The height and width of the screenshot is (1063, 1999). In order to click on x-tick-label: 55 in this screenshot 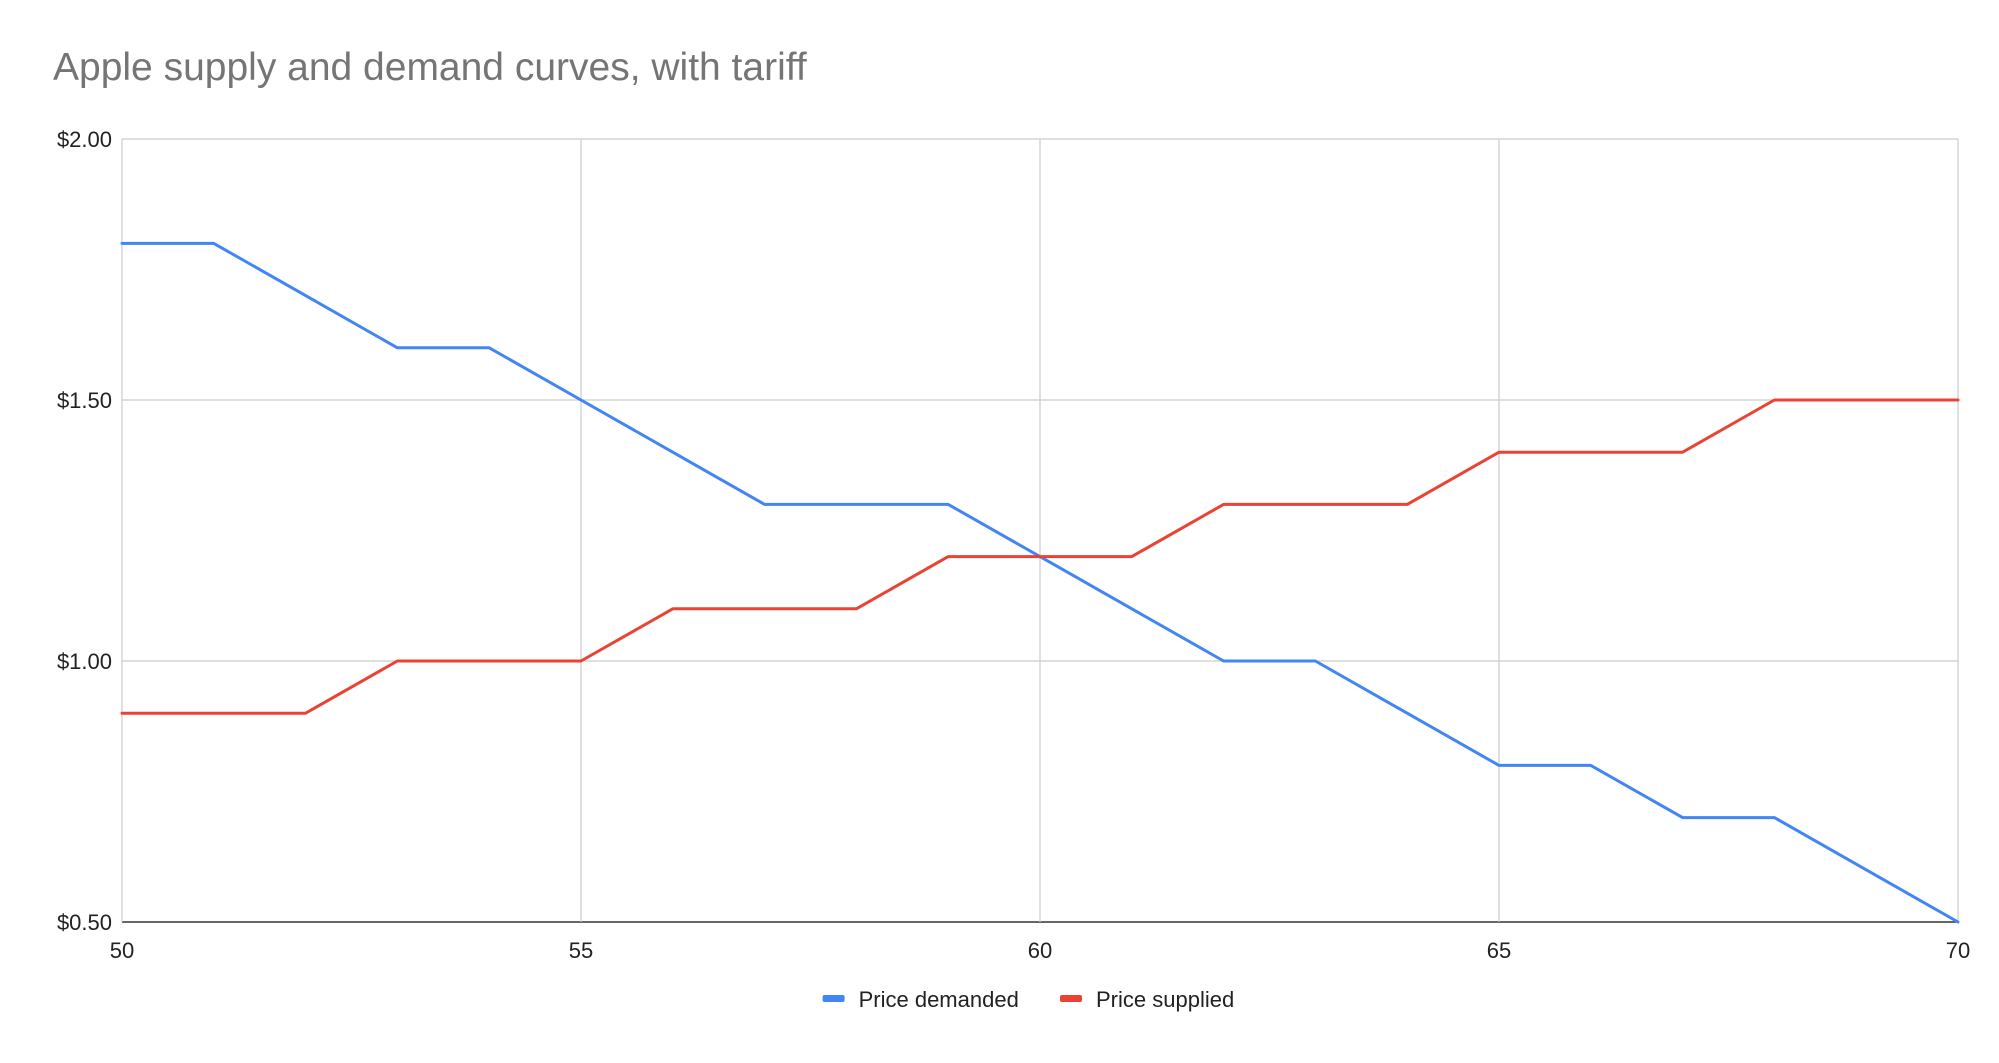, I will do `click(581, 950)`.